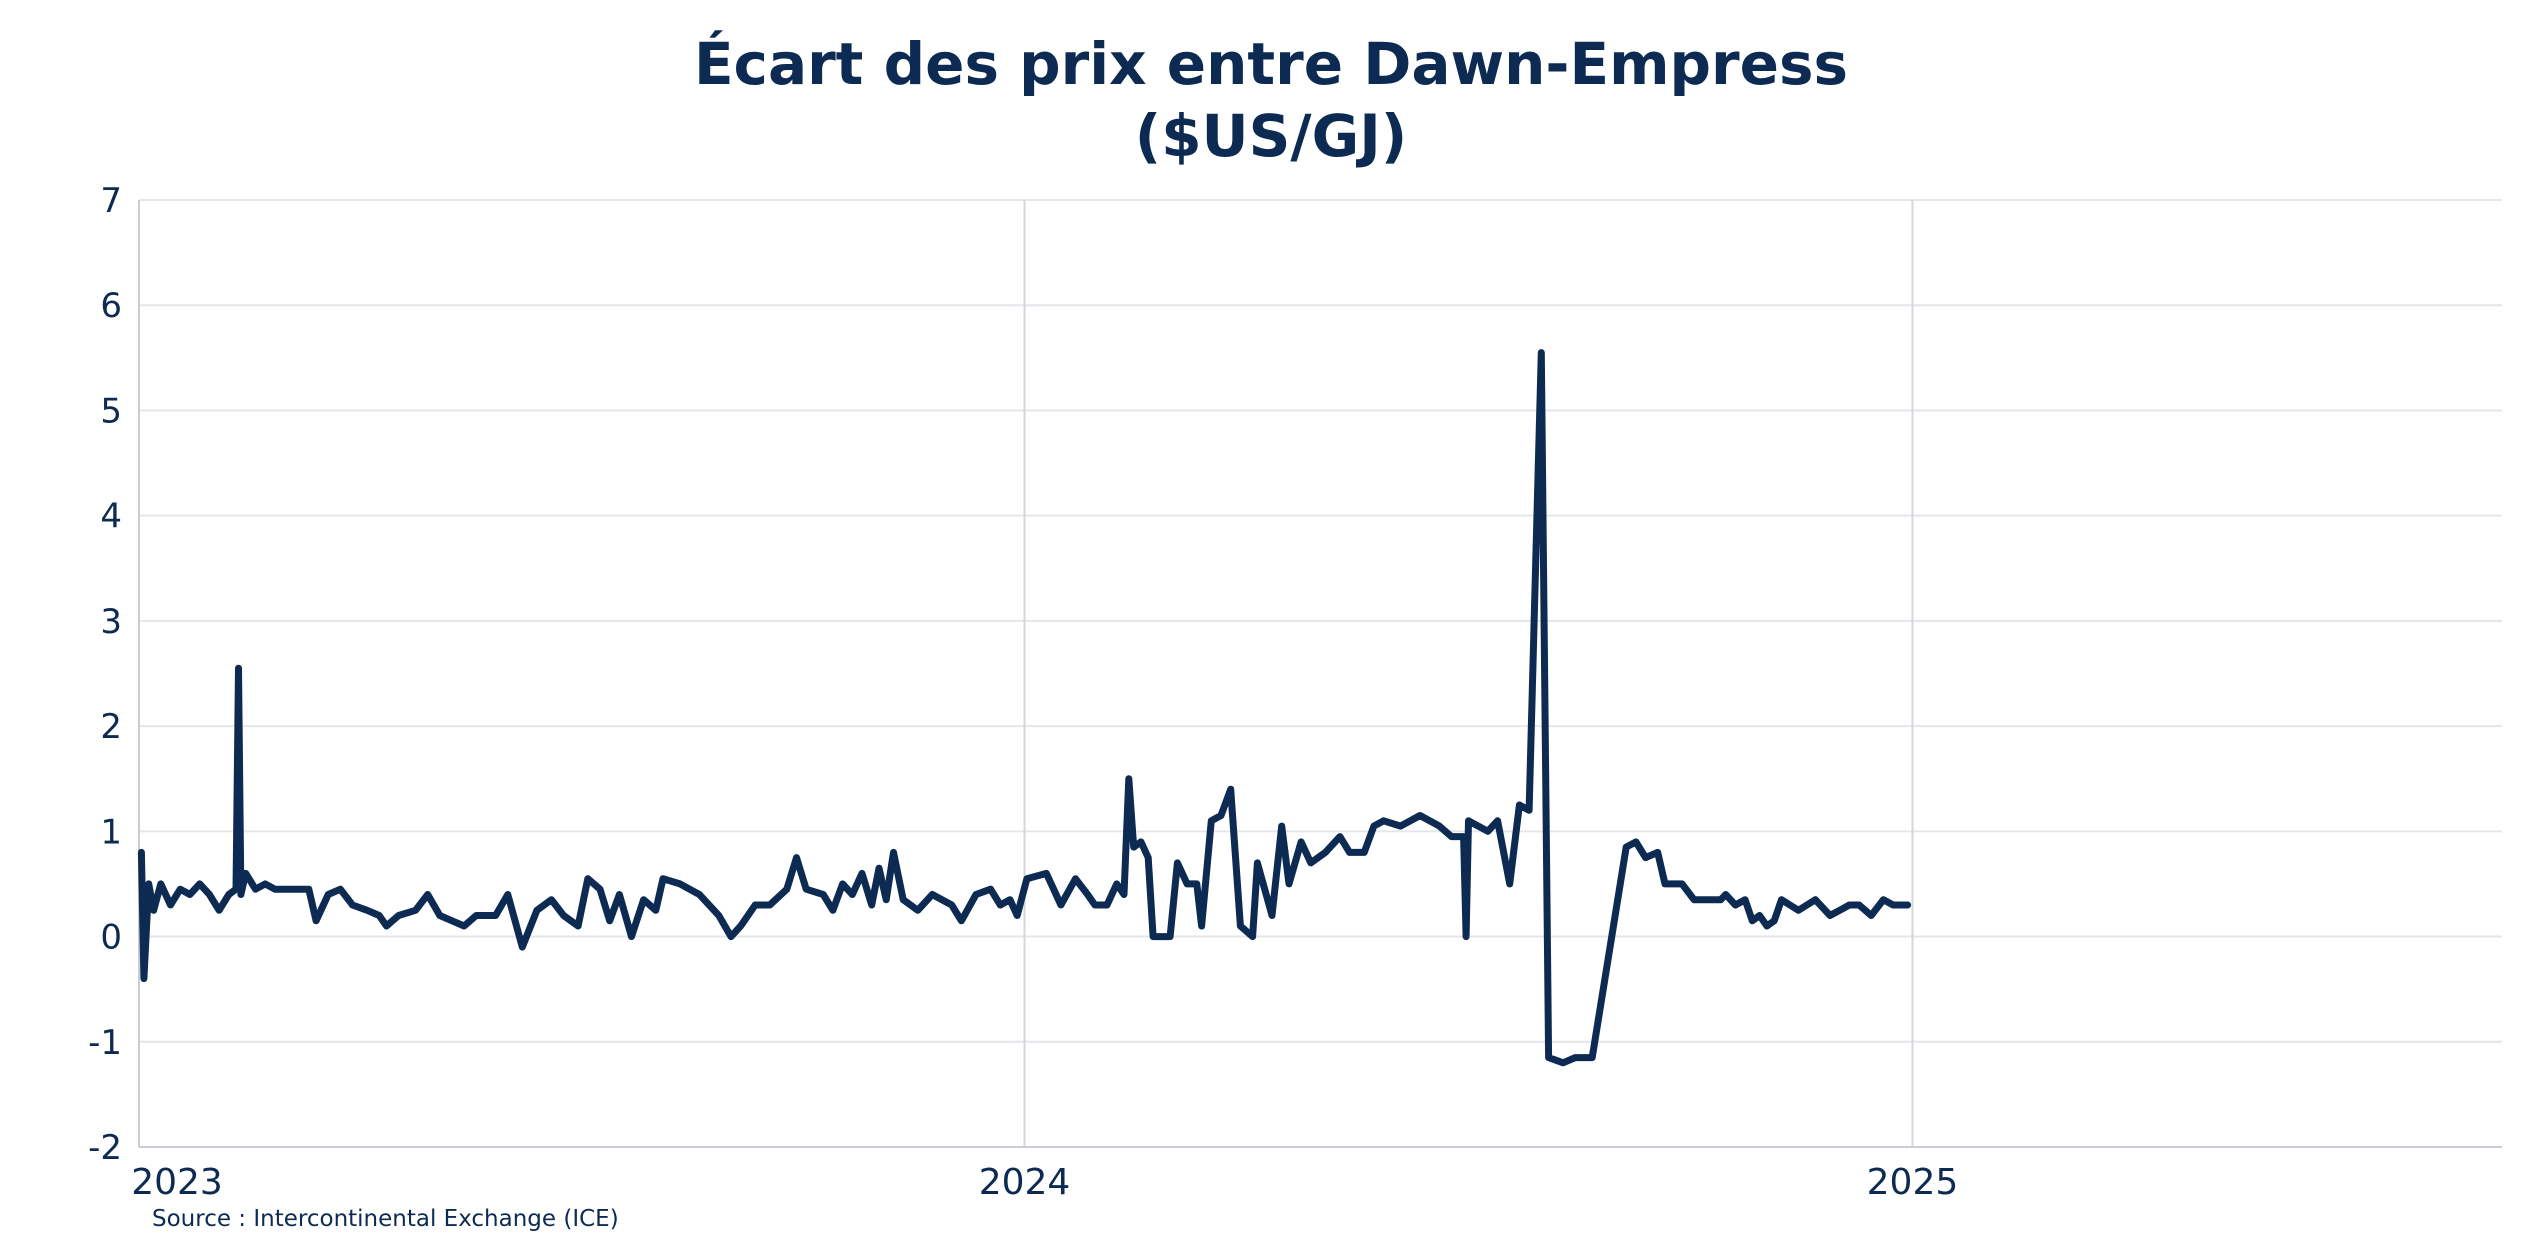  Describe the element at coordinates (1025, 1182) in the screenshot. I see `x-tick-label: 2024` at that location.